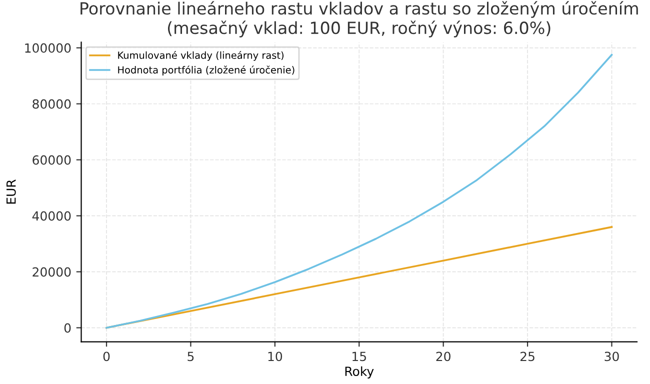  What do you see at coordinates (51, 272) in the screenshot?
I see `y-tick-label: 20000` at bounding box center [51, 272].